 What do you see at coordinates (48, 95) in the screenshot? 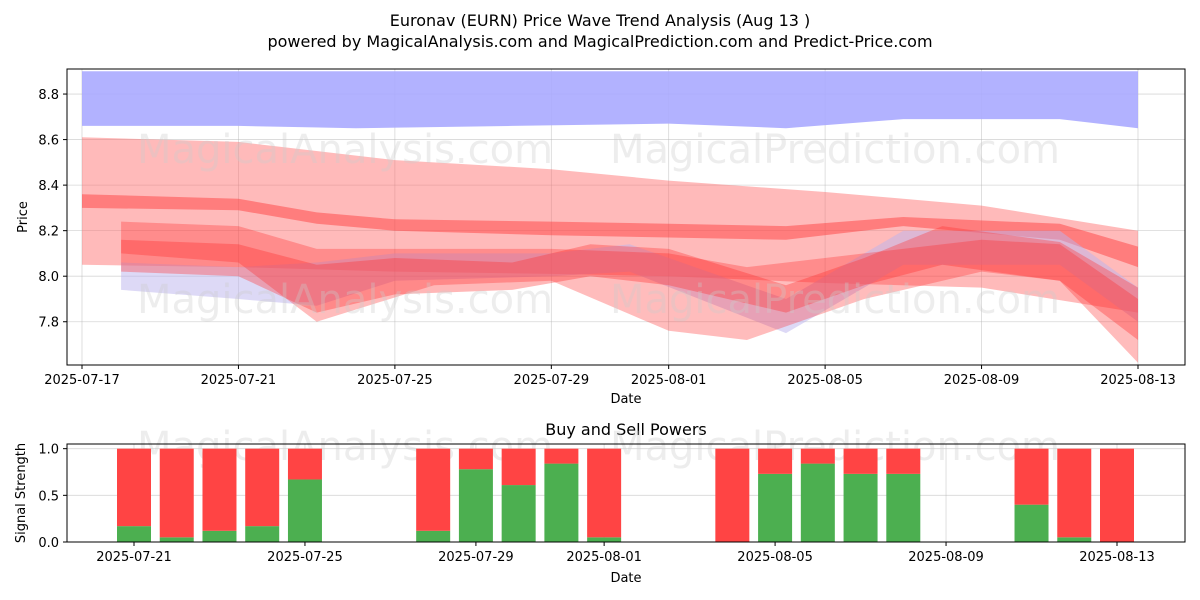
I see `price-y-tick-label: 8.8` at bounding box center [48, 95].